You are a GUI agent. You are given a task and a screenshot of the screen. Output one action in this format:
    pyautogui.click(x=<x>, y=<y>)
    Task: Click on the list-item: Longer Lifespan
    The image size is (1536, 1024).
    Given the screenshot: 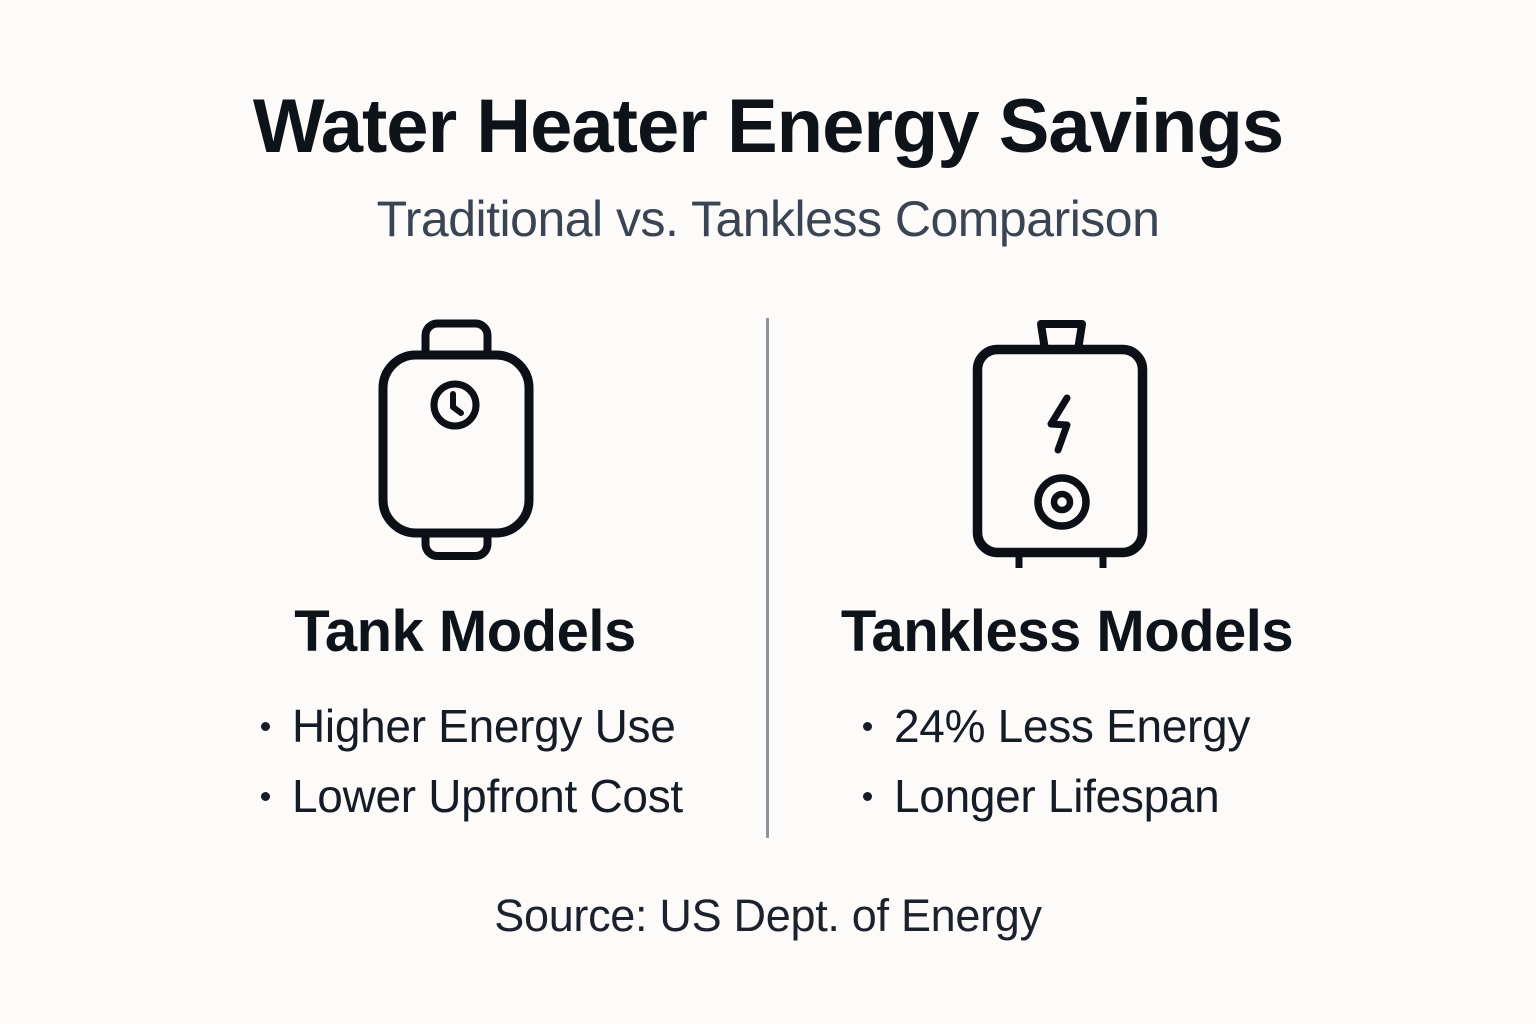 What is the action you would take?
    pyautogui.click(x=1056, y=796)
    